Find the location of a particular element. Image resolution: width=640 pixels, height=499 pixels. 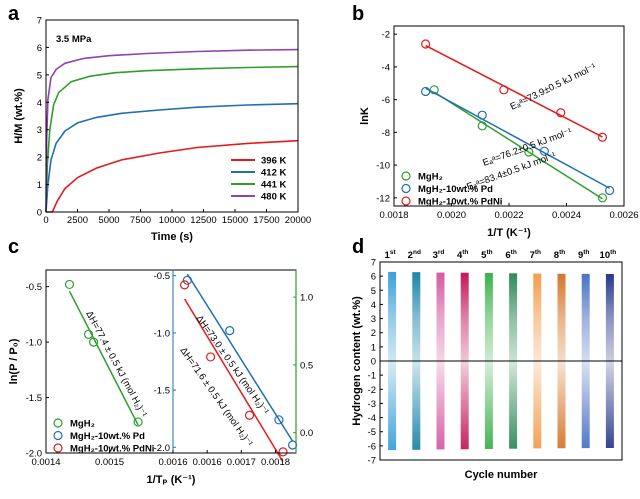

a-legend-label: 480 K is located at coordinates (273, 197).